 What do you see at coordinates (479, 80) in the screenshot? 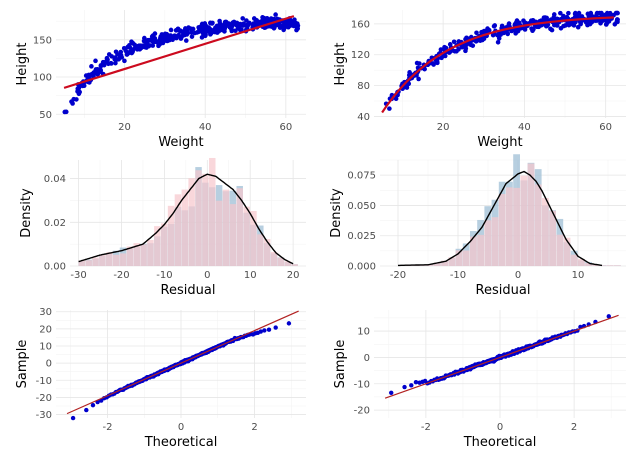
I see `panel-tr: 20 40 60 40 80 120 160 Weight Height` at bounding box center [479, 80].